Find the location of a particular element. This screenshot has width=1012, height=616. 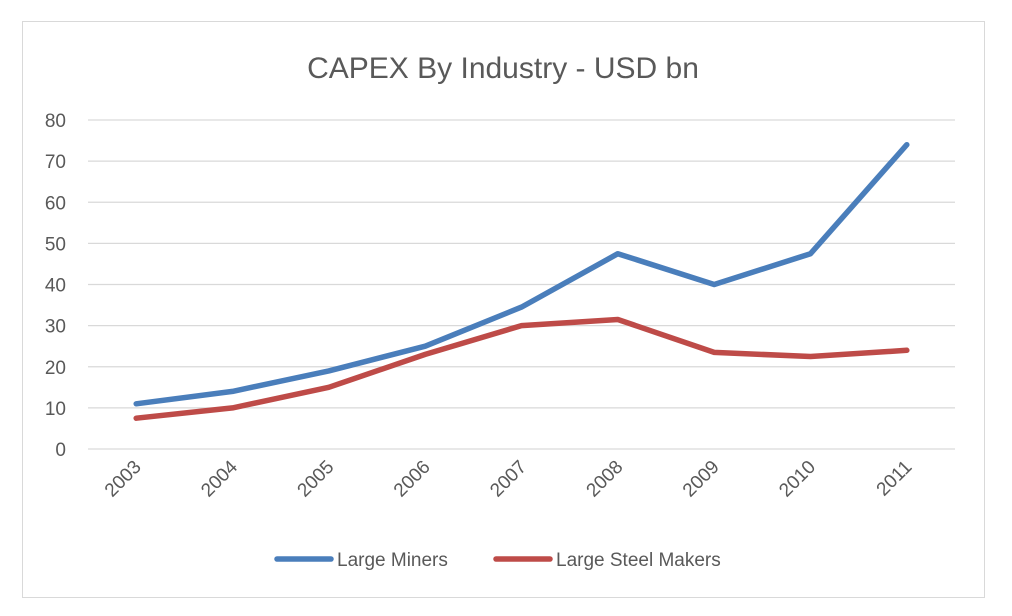

x-tick-label: 2010 is located at coordinates (797, 479).